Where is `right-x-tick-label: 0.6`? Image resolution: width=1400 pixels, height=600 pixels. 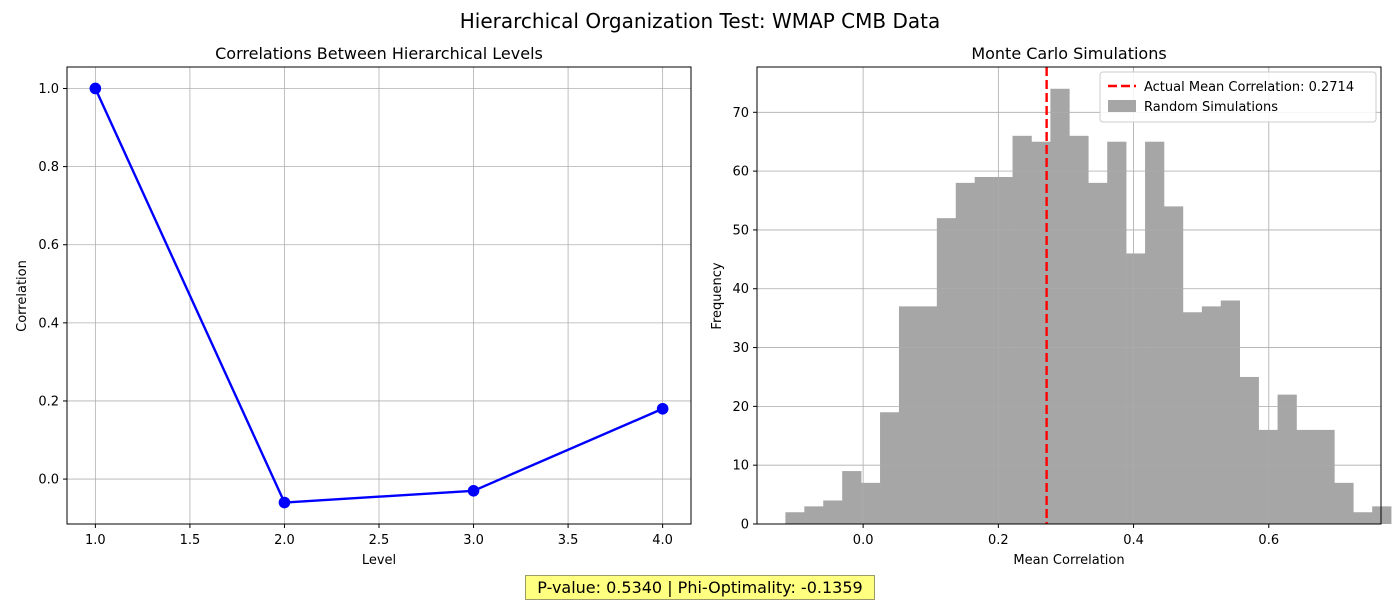 right-x-tick-label: 0.6 is located at coordinates (1268, 540).